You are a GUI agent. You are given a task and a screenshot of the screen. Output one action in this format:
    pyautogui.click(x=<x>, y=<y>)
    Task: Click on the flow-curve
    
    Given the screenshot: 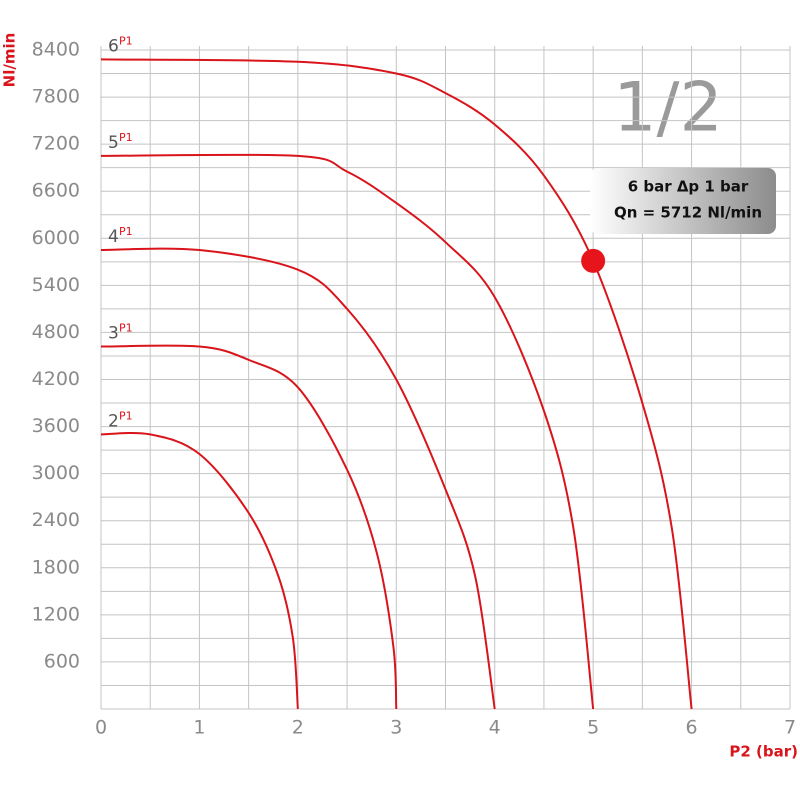 What is the action you would take?
    pyautogui.click(x=199, y=570)
    